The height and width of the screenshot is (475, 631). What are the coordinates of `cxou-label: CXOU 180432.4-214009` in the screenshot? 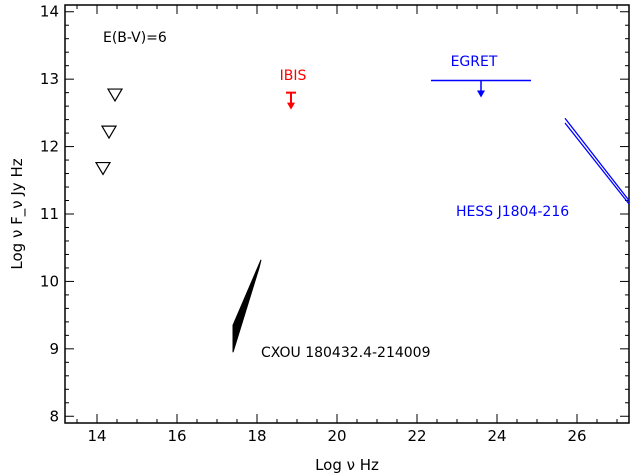 It's located at (345, 353).